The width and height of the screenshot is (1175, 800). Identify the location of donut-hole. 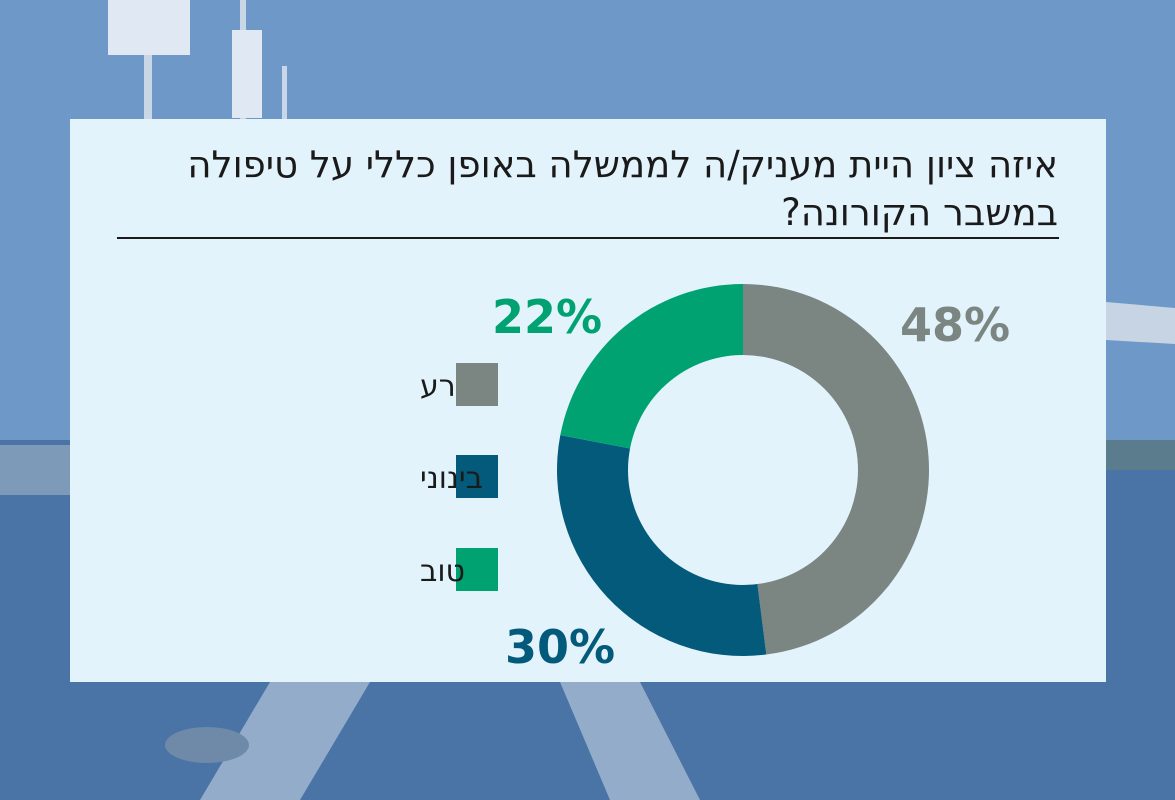
(743, 470).